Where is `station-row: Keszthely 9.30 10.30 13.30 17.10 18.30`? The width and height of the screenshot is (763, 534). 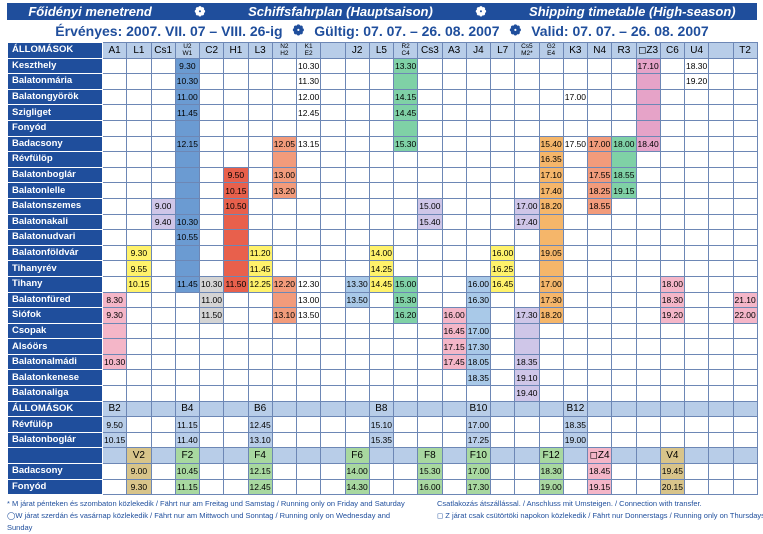
station-row: Keszthely 9.30 10.30 13.30 17.10 18.30 is located at coordinates (382, 66).